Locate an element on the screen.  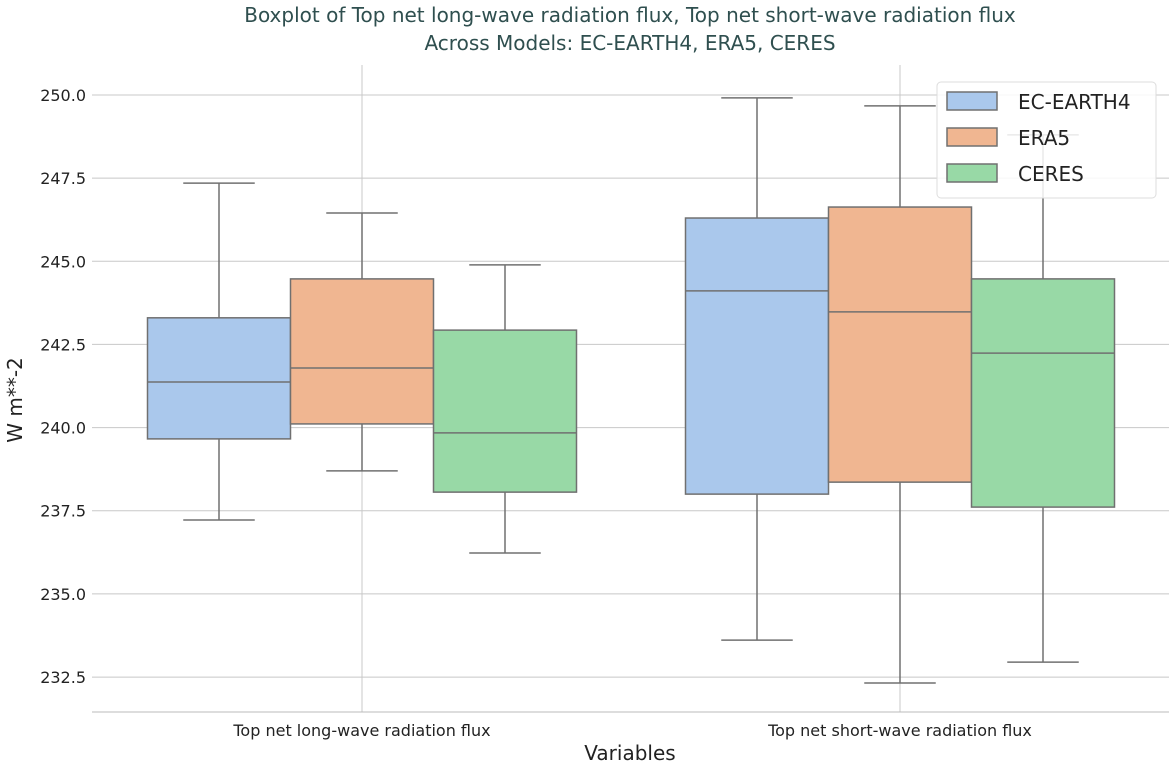
y-tick-label: 242.5 is located at coordinates (63, 344).